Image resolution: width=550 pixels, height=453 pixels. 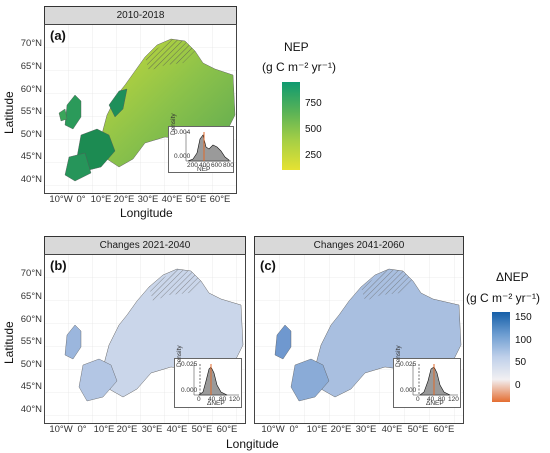 What do you see at coordinates (408, 364) in the screenshot?
I see `inset-c-ytick: 0.025` at bounding box center [408, 364].